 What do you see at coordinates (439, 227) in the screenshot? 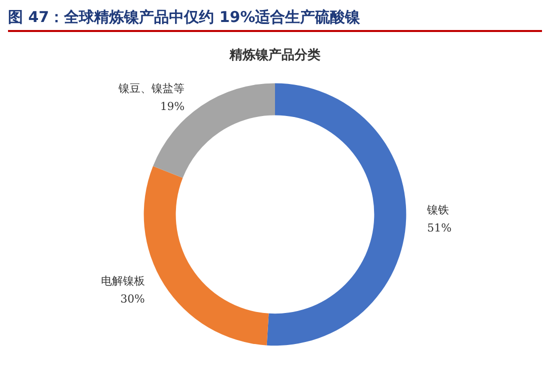
I see `data-label: 51%` at bounding box center [439, 227].